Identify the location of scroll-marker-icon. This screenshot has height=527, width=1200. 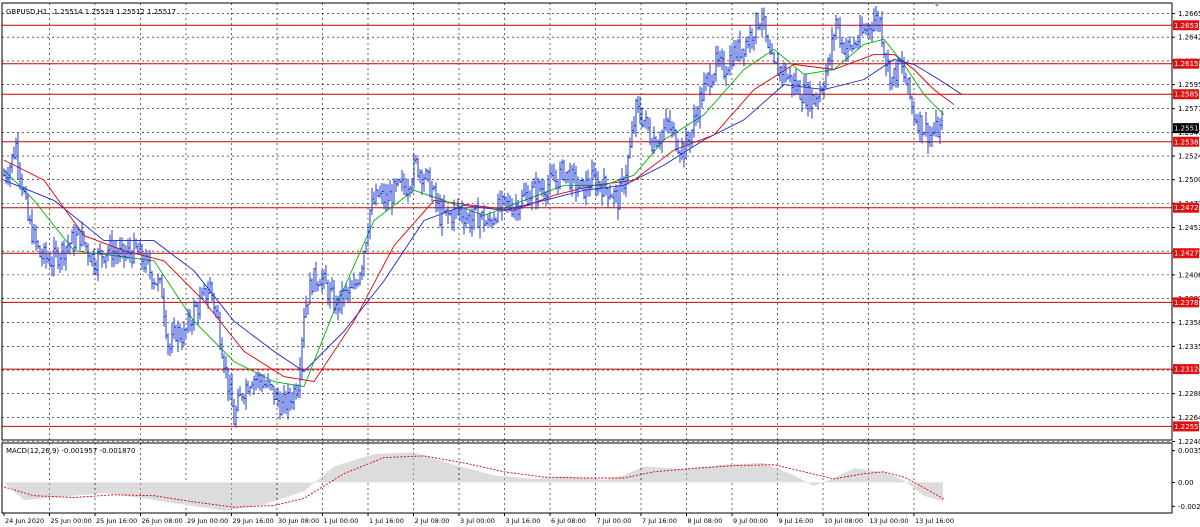
(937, 5).